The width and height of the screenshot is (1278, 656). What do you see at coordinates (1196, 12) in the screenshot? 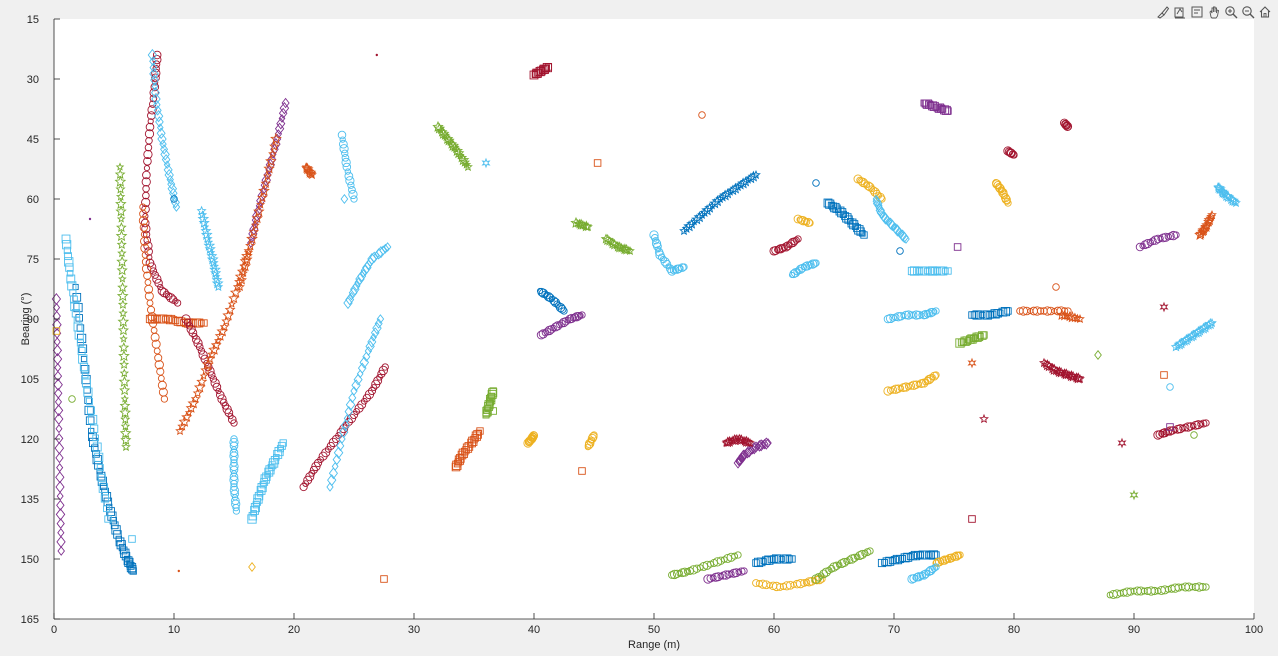
I see `restore-view-icon` at bounding box center [1196, 12].